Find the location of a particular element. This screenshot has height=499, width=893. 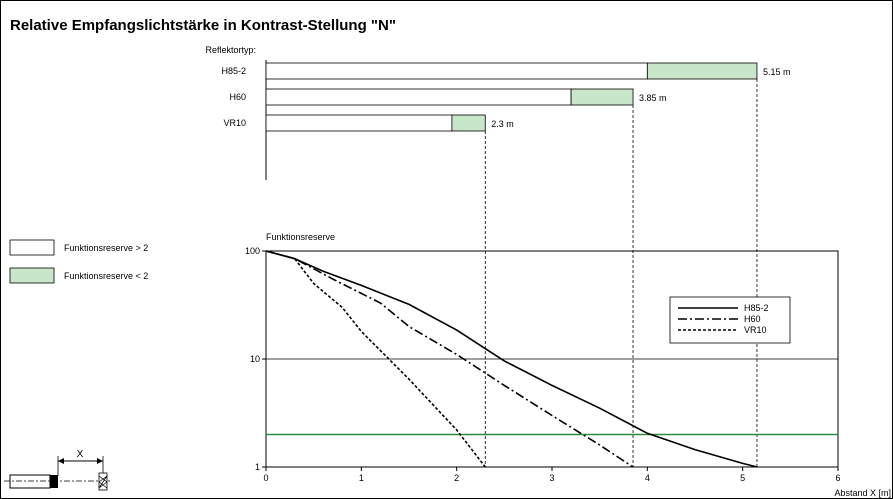

legend-label-h85-2: H85-2 is located at coordinates (756, 308).